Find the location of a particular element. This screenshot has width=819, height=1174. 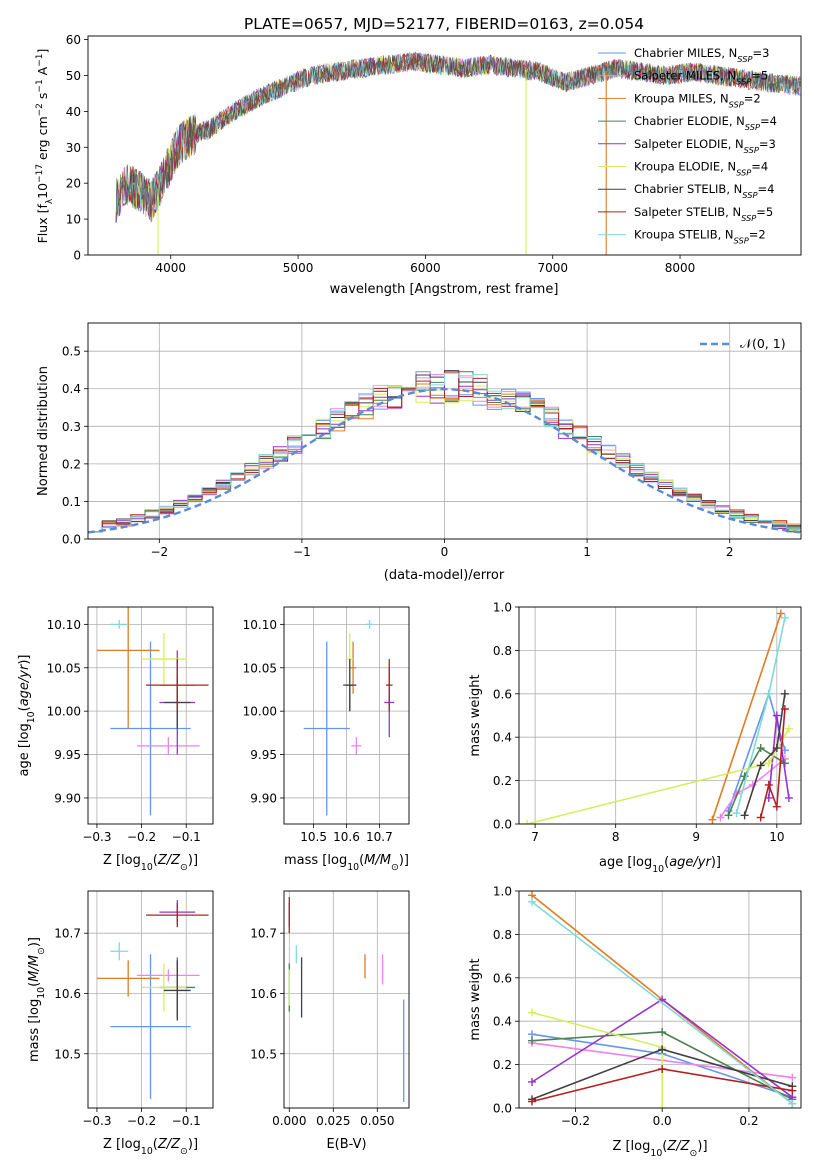

legend-label: Salpeter STELIB, NSSP=5 is located at coordinates (703, 214).